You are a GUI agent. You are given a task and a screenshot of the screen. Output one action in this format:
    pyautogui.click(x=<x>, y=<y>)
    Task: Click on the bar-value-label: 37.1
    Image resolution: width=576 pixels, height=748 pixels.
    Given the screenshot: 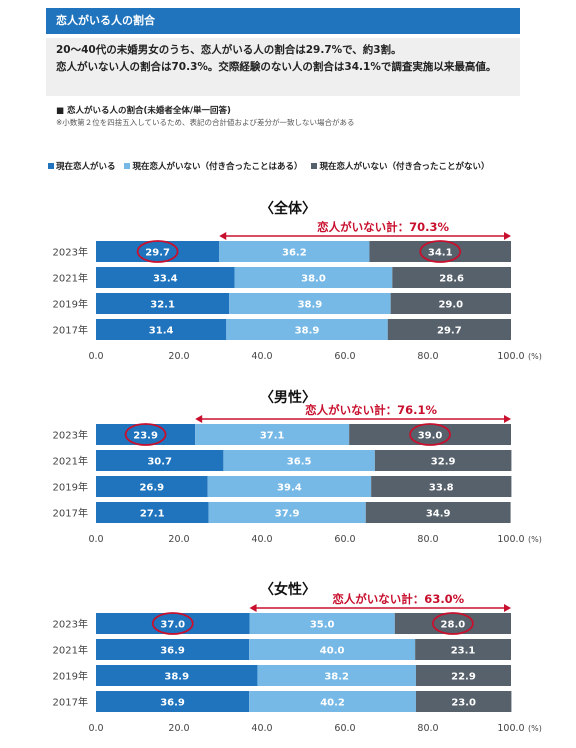 What is the action you would take?
    pyautogui.click(x=272, y=436)
    